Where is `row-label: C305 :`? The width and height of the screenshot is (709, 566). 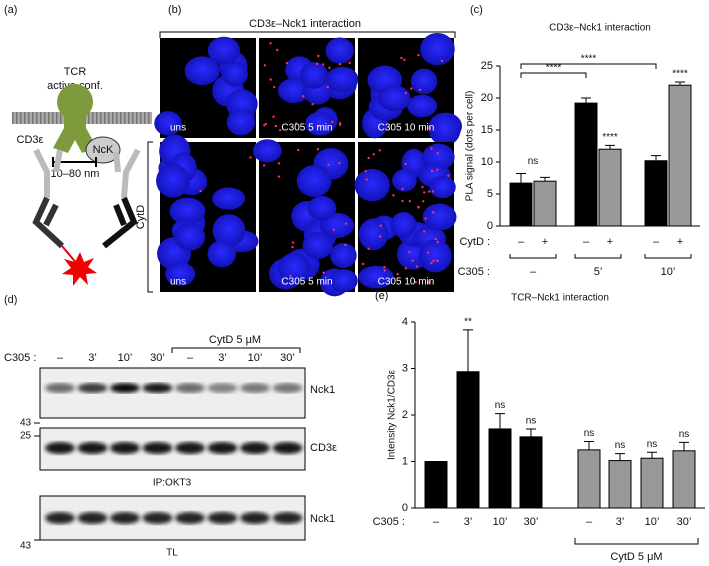 row-label: C305 : is located at coordinates (20, 358).